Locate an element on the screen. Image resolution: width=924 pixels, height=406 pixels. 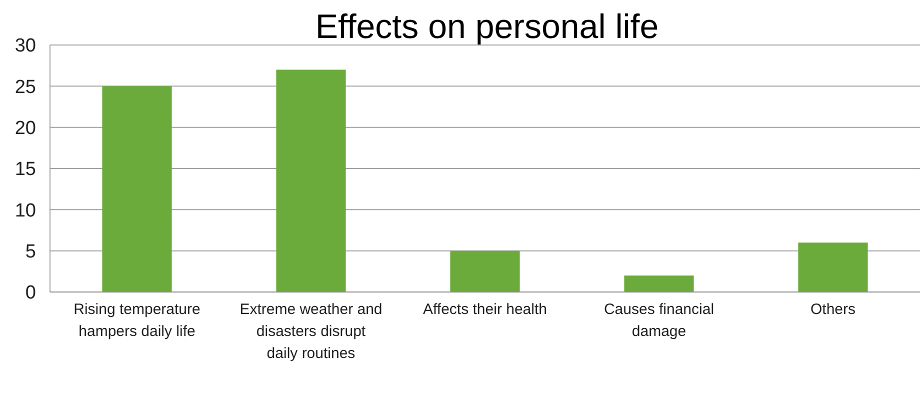
y-tick-label: 15 is located at coordinates (25, 169).